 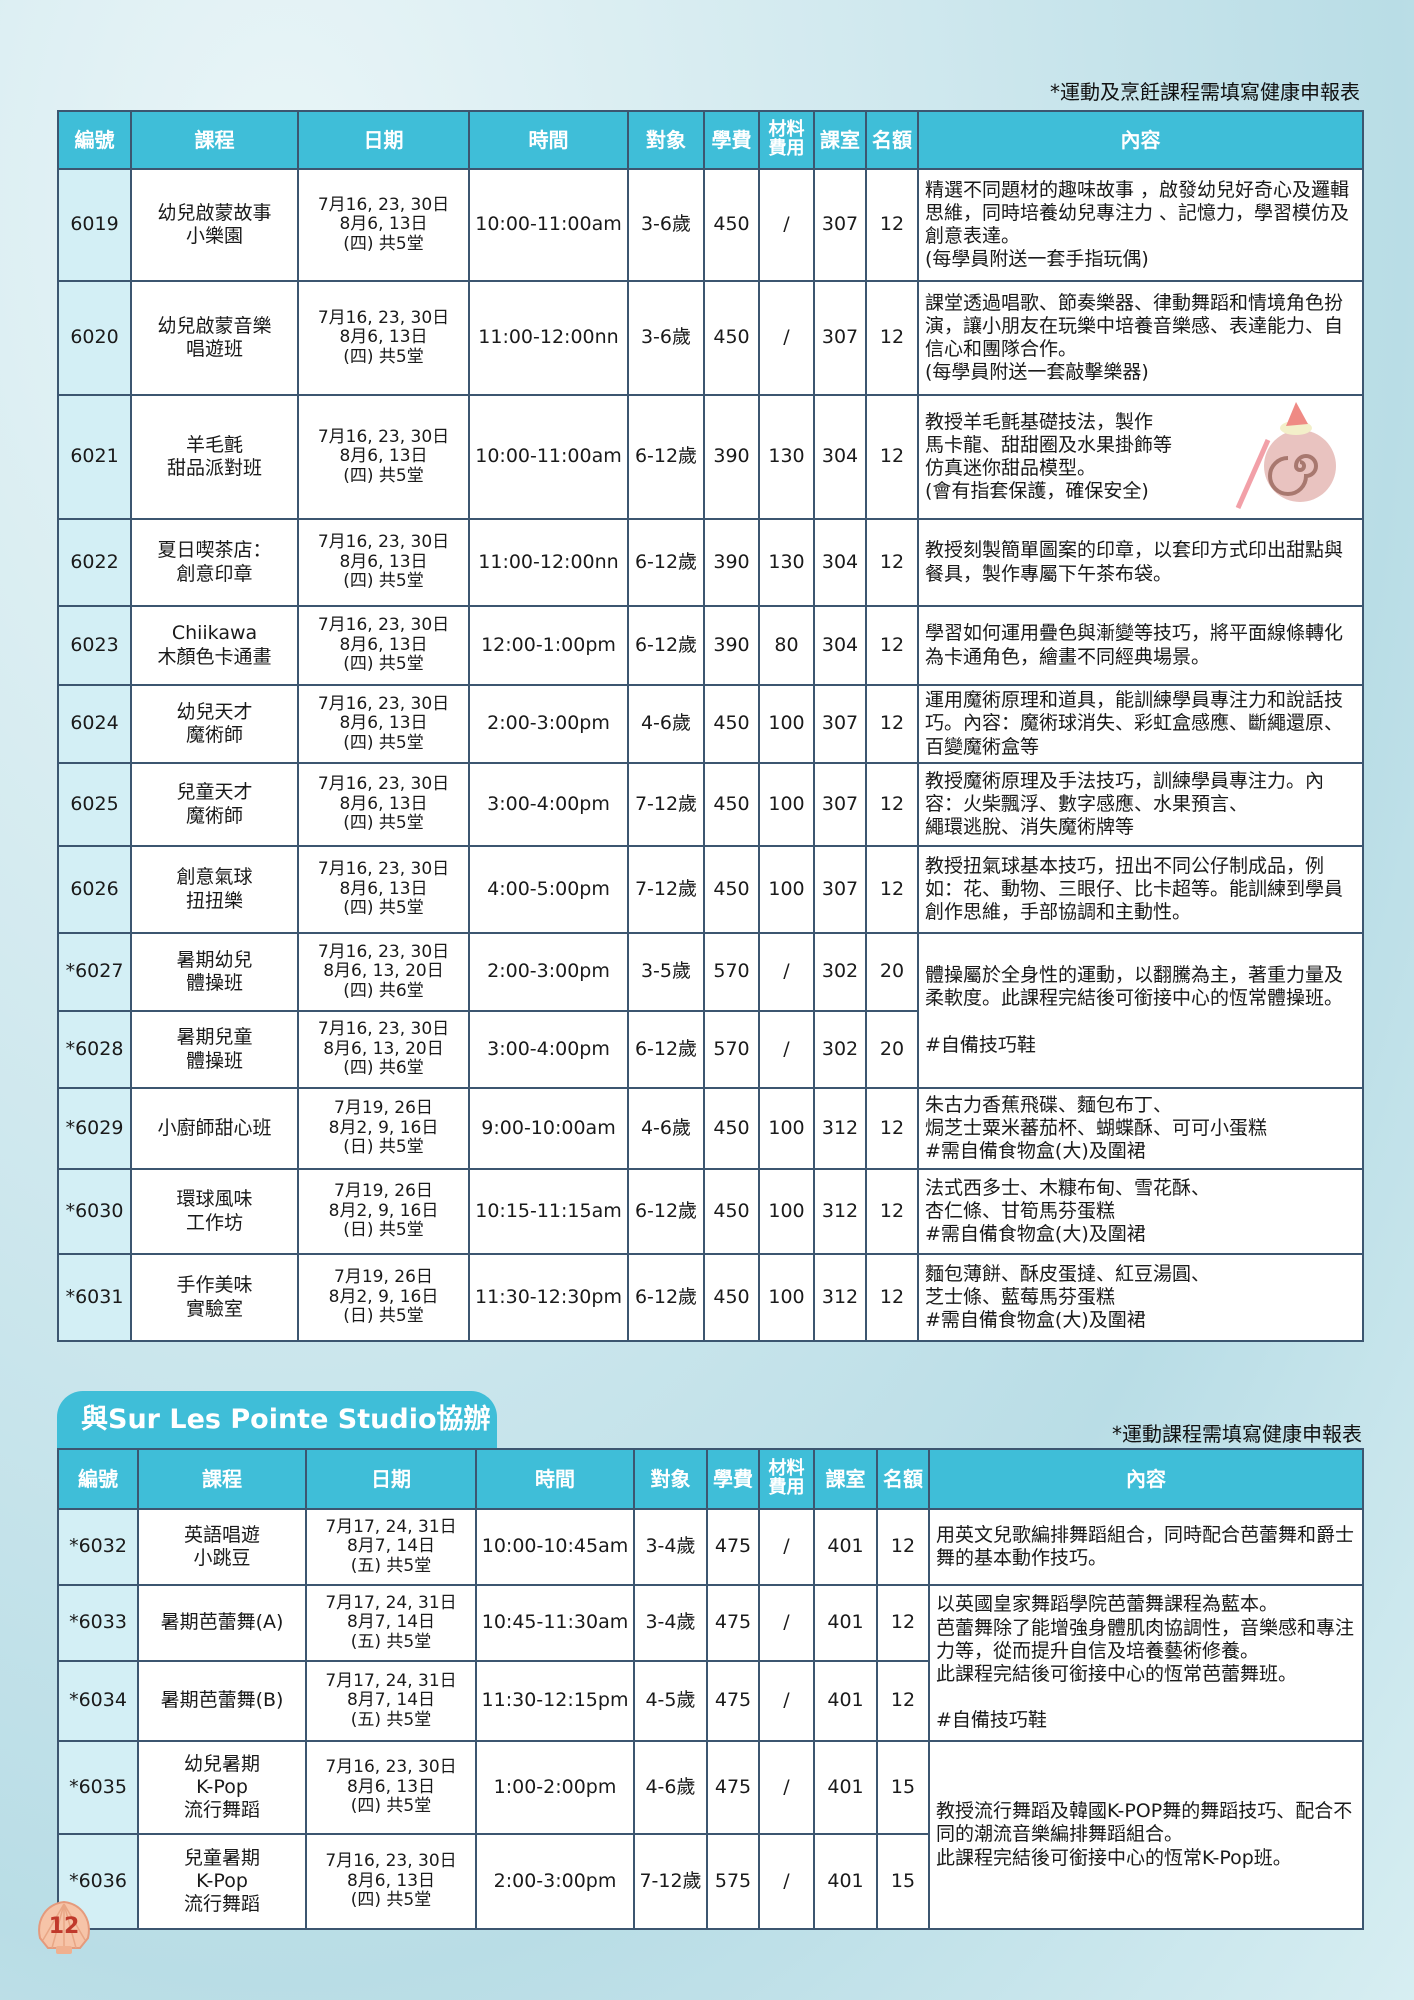 I want to click on cell-content: 教授刻製簡單圖案的印章，以套印方式印出甜點與餐具，製作專屬下午茶布袋。, so click(x=1140, y=562).